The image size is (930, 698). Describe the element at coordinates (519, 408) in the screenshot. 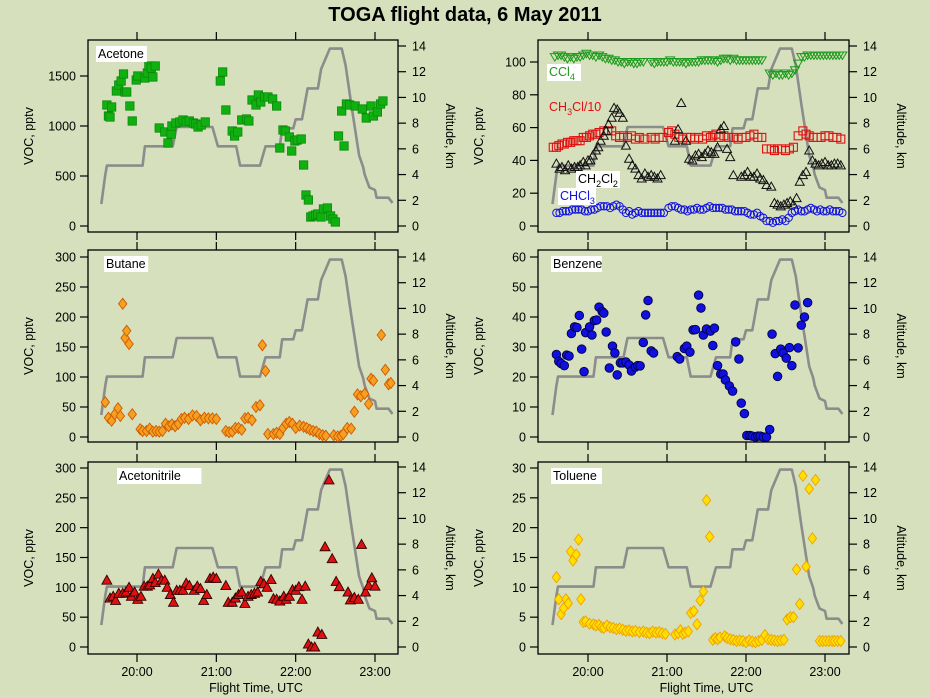

I see `y-tick-label: 10` at that location.